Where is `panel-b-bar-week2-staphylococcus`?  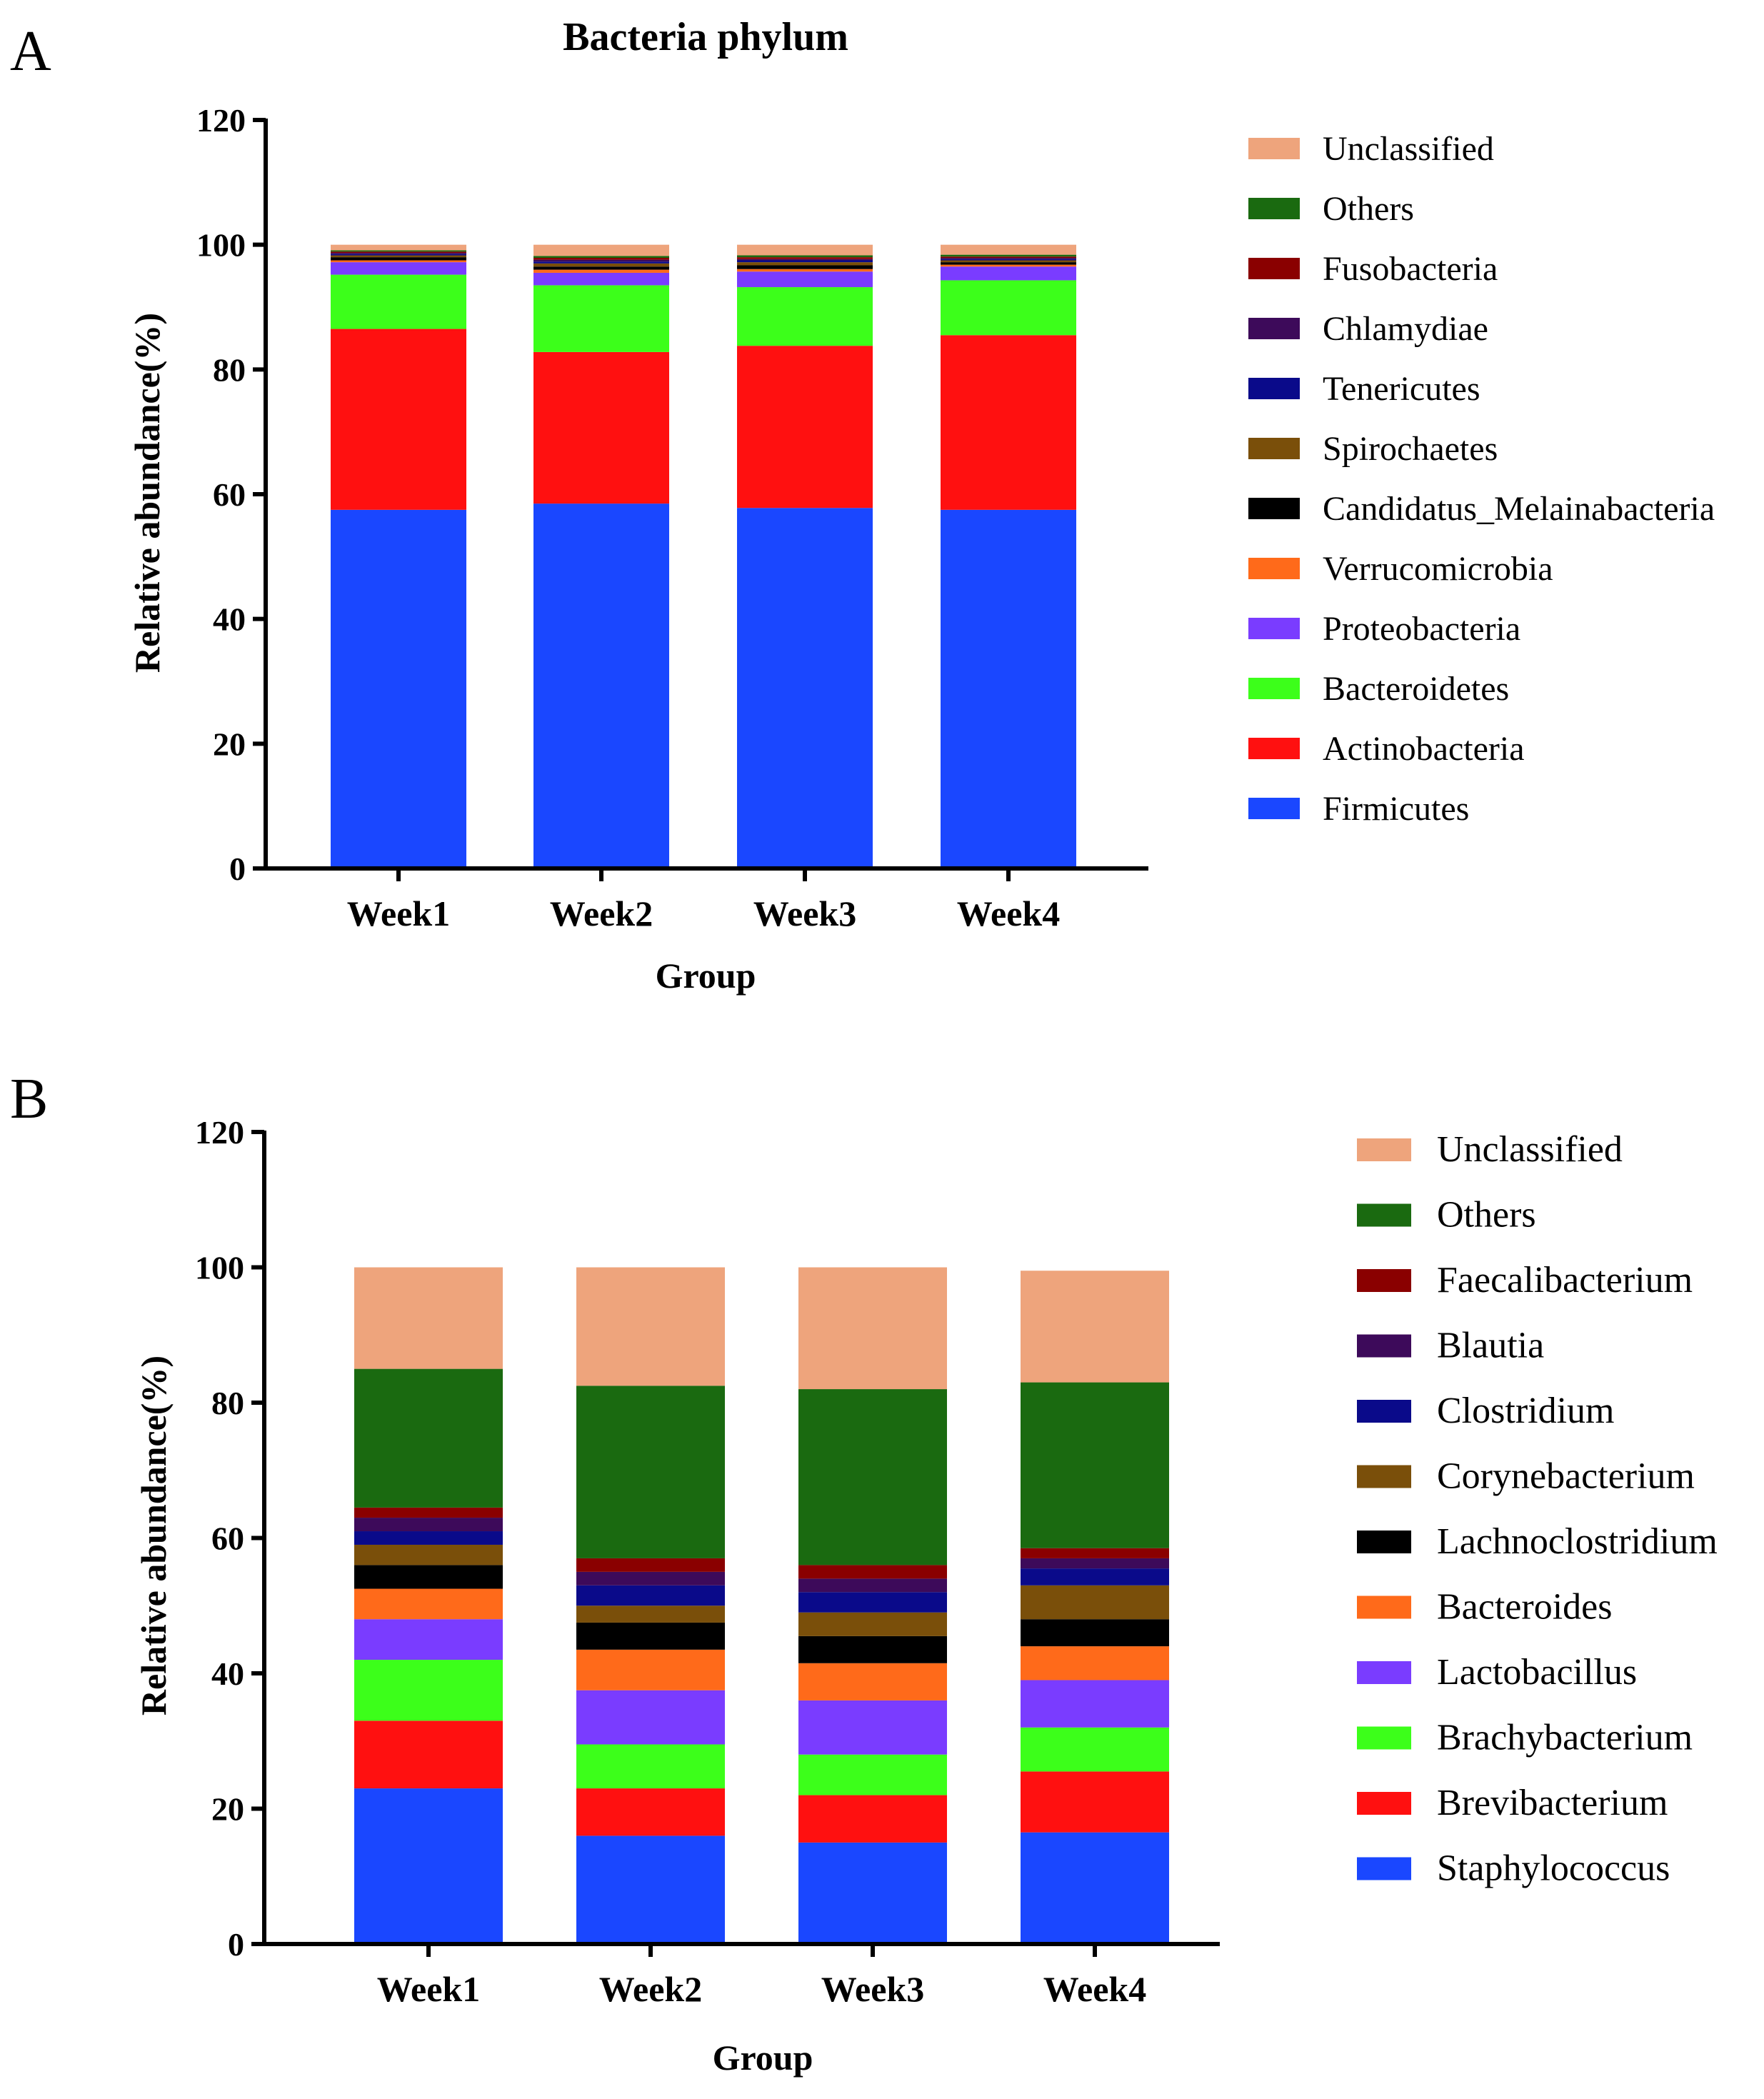 panel-b-bar-week2-staphylococcus is located at coordinates (650, 1890).